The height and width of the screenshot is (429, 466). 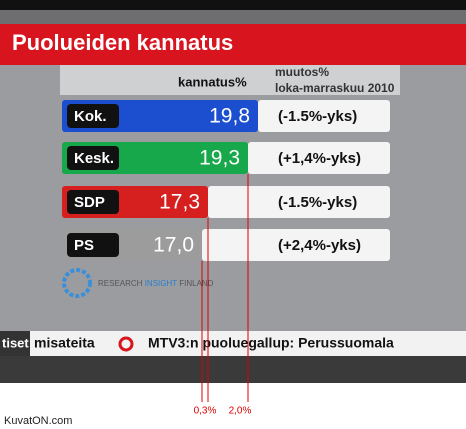 What do you see at coordinates (89, 202) in the screenshot?
I see `category-label: SDP` at bounding box center [89, 202].